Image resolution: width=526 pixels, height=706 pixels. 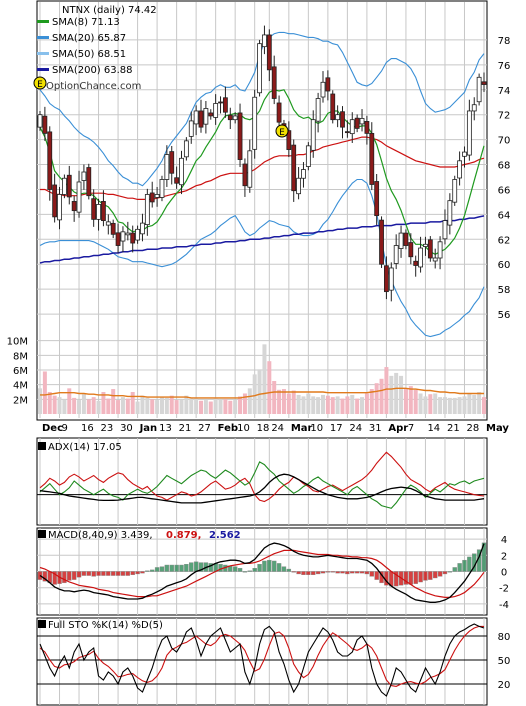 I want to click on legend-sma8: SMA(8) 71.13, so click(x=86, y=22).